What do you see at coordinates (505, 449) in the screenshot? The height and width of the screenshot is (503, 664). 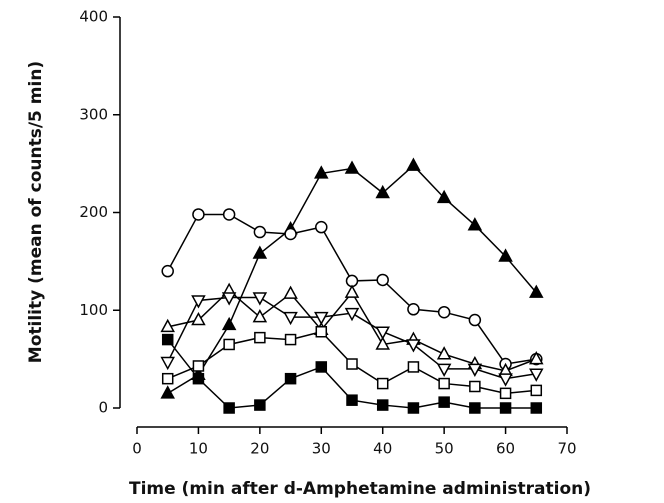 I see `x-tick-label: 60` at bounding box center [505, 449].